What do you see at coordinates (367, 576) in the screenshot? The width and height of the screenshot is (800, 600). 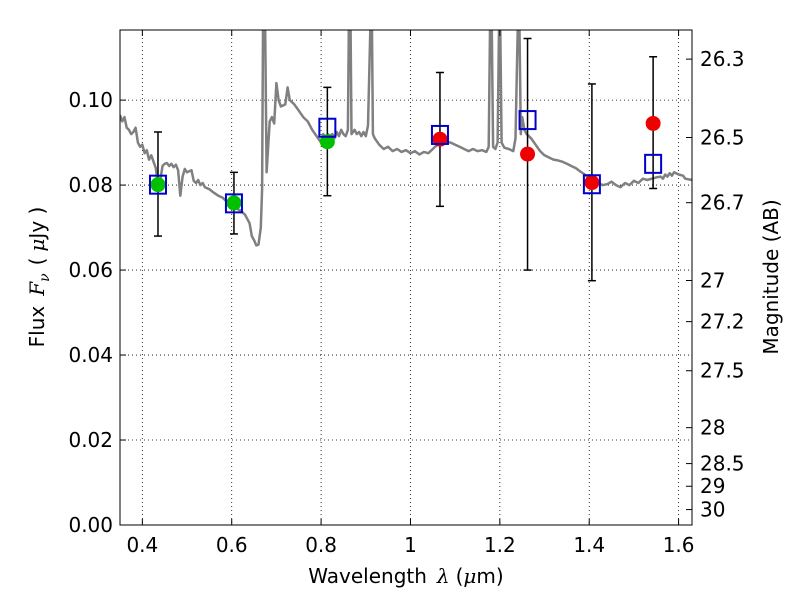 I see `x-axis-label-text: Wavelength` at bounding box center [367, 576].